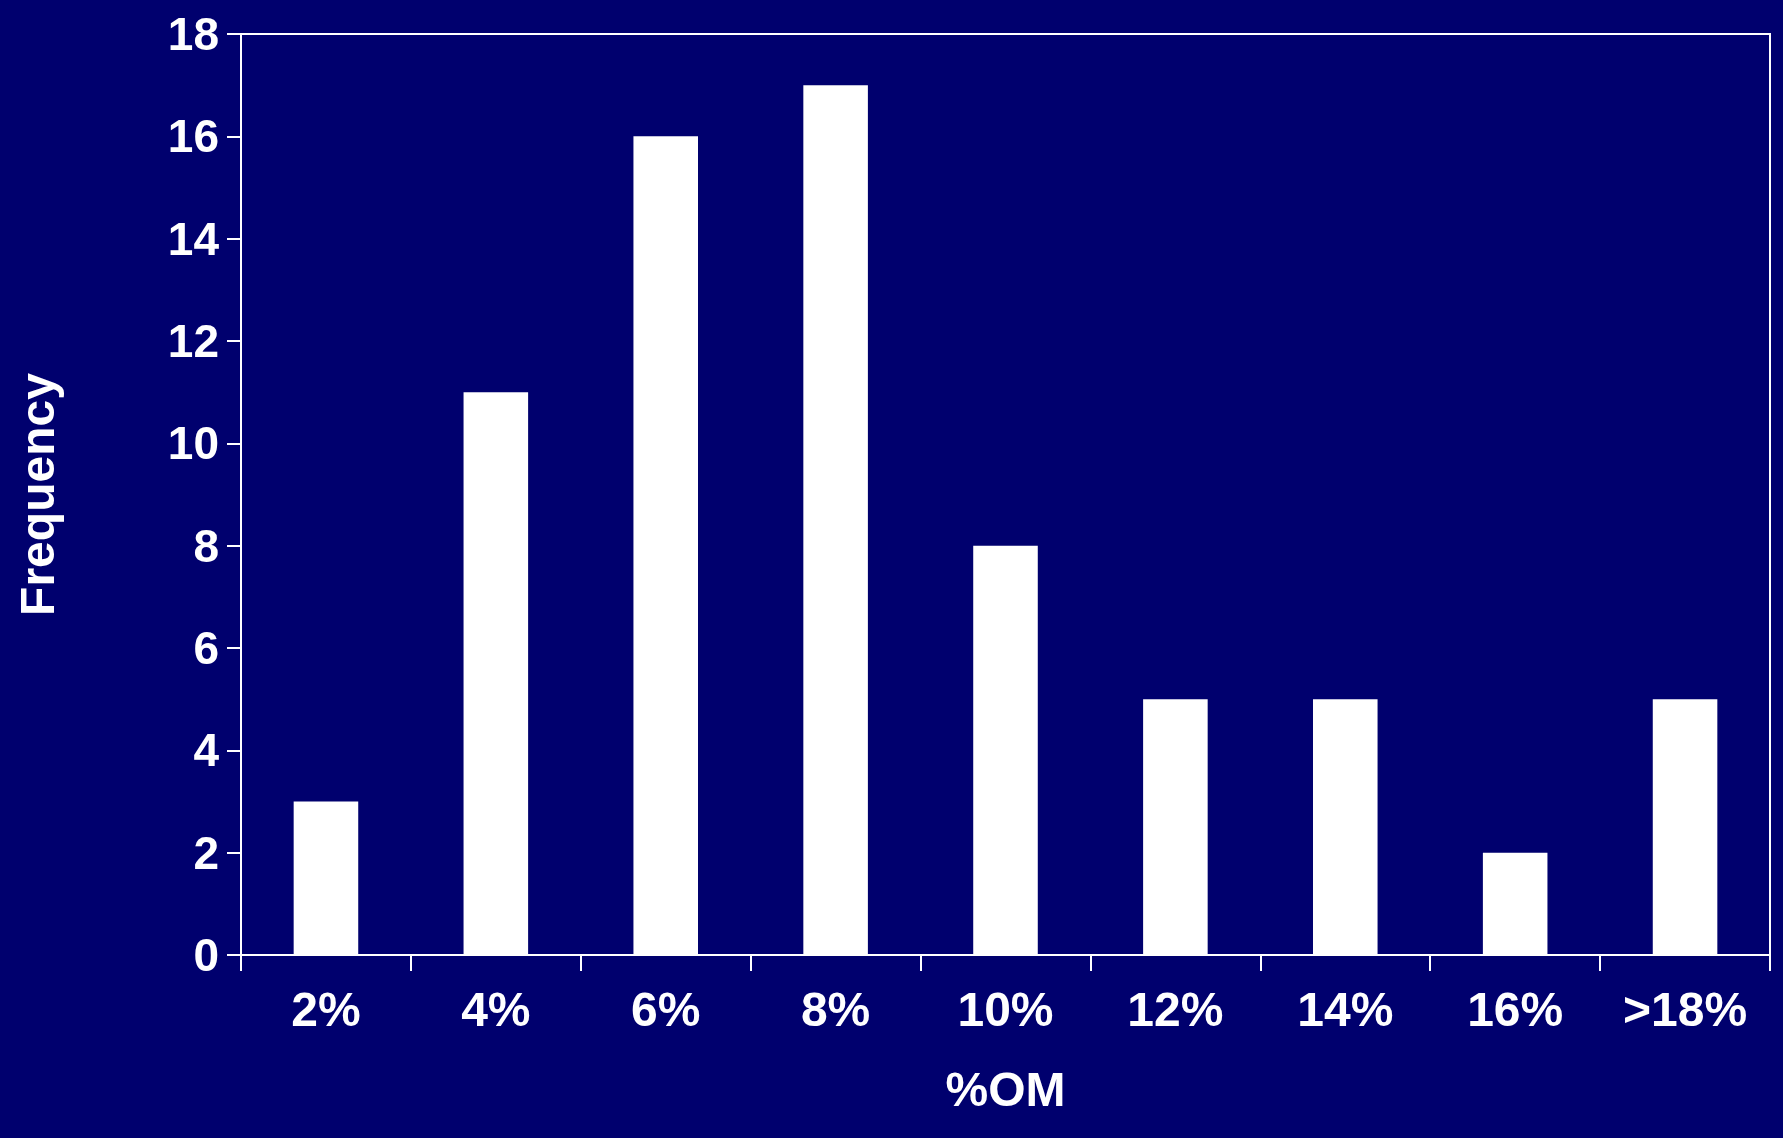 This screenshot has height=1138, width=1783. I want to click on x-tick-label: 2%, so click(326, 1009).